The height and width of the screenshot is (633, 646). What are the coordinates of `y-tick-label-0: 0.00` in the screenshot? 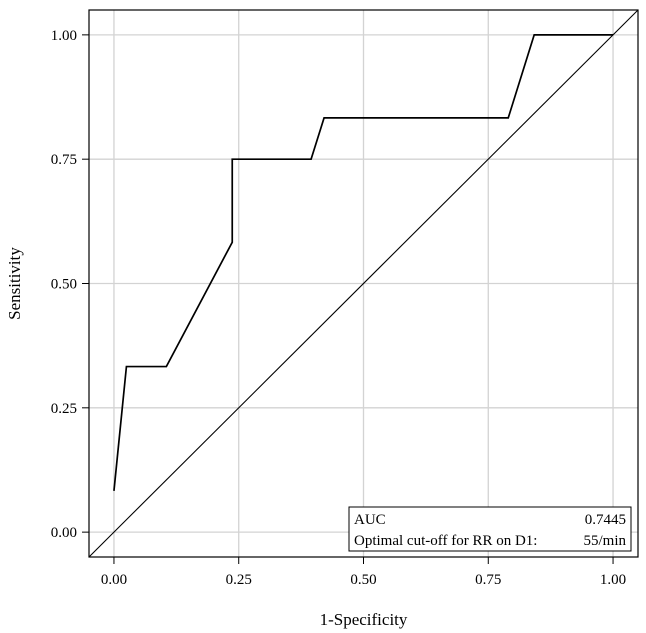 It's located at (64, 533).